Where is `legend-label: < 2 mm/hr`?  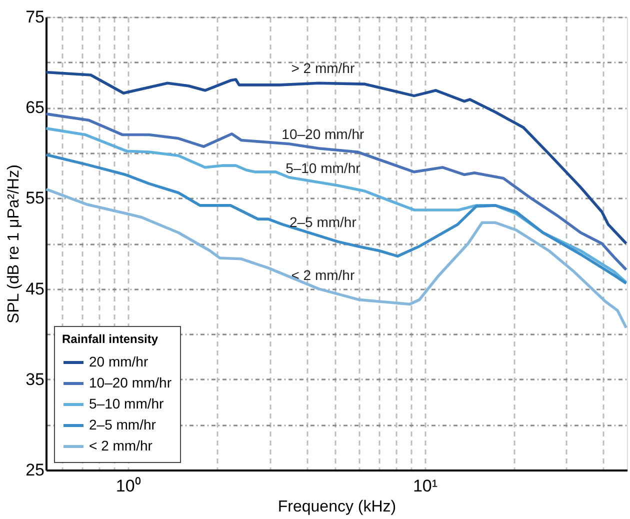
legend-label: < 2 mm/hr is located at coordinates (121, 446).